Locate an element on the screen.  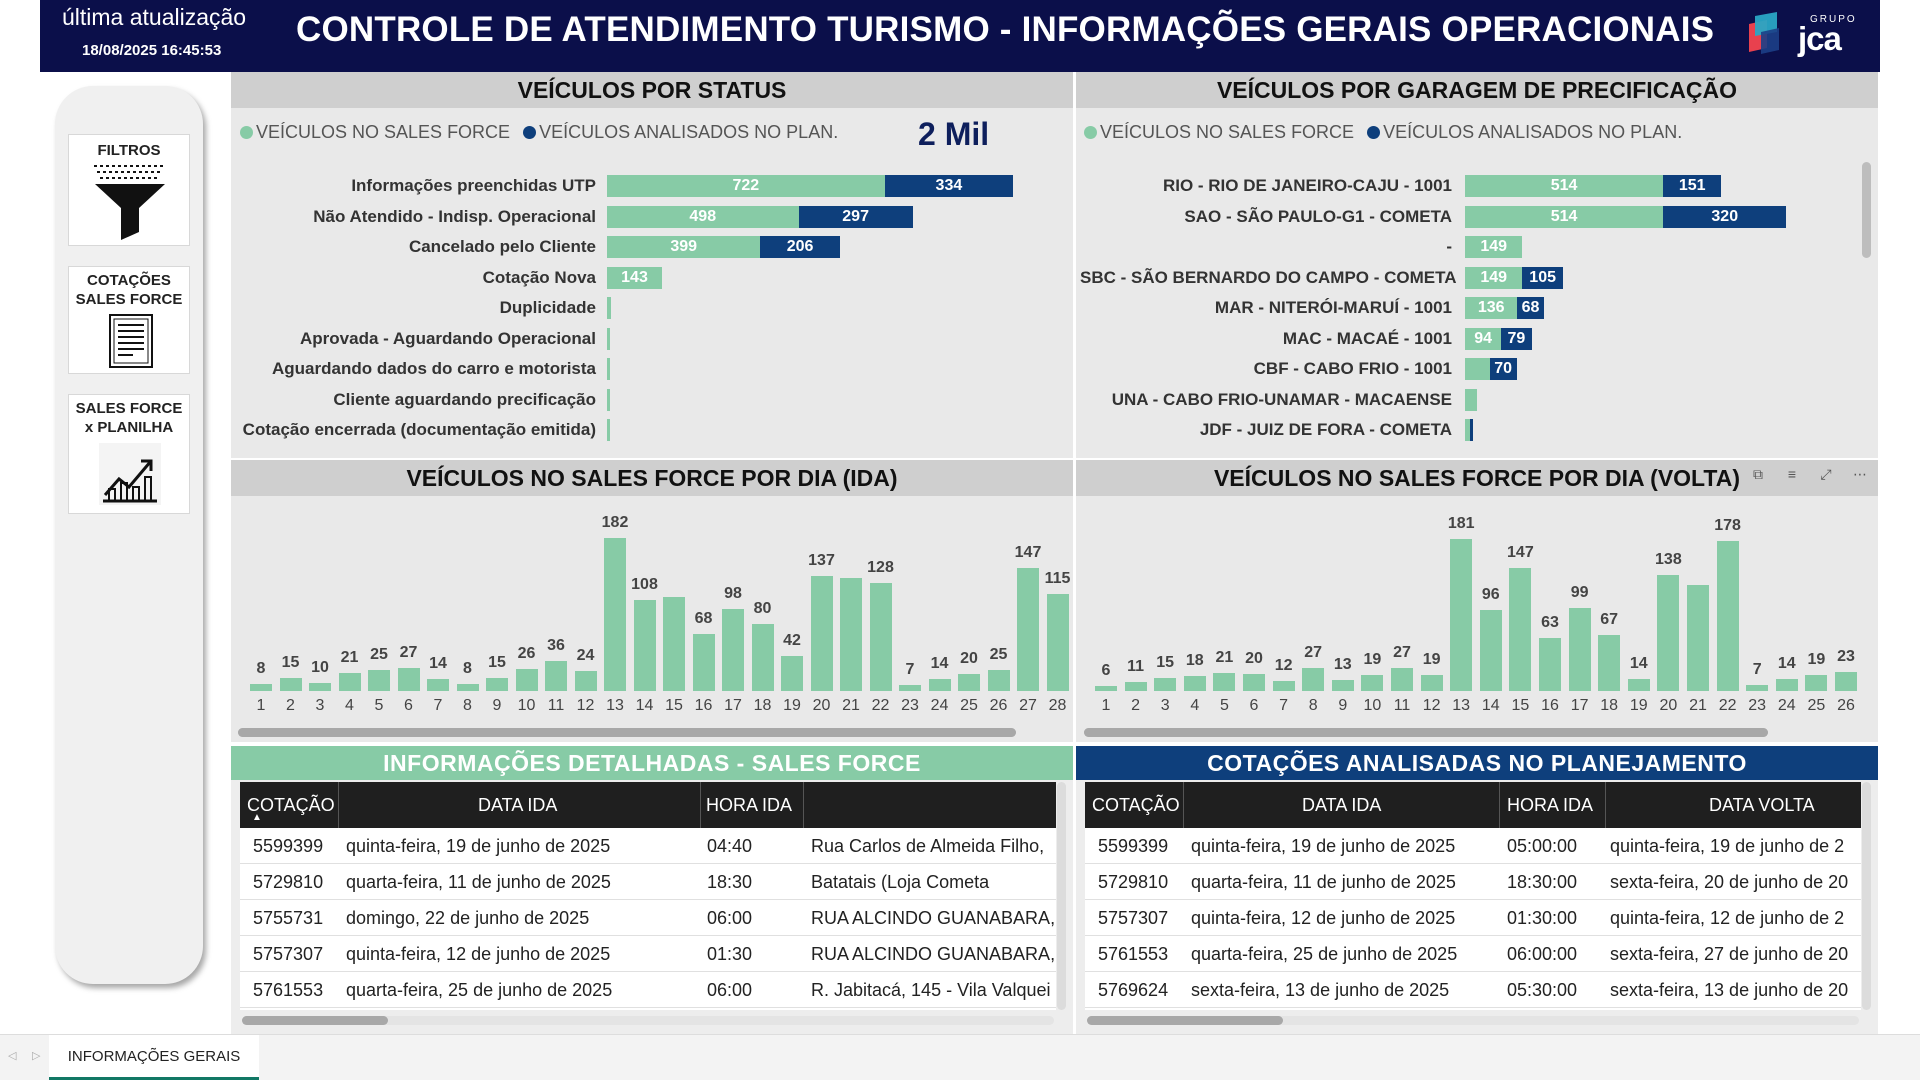
plan-header-data-ida: DATA IDA is located at coordinates (1342, 805).